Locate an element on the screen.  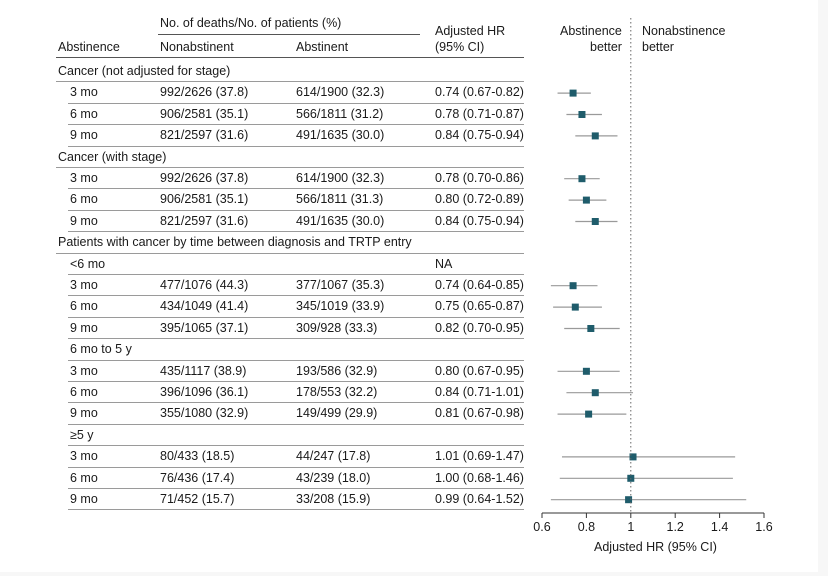
nonabstinent-value: 396/1096 (36.1) is located at coordinates (204, 392).